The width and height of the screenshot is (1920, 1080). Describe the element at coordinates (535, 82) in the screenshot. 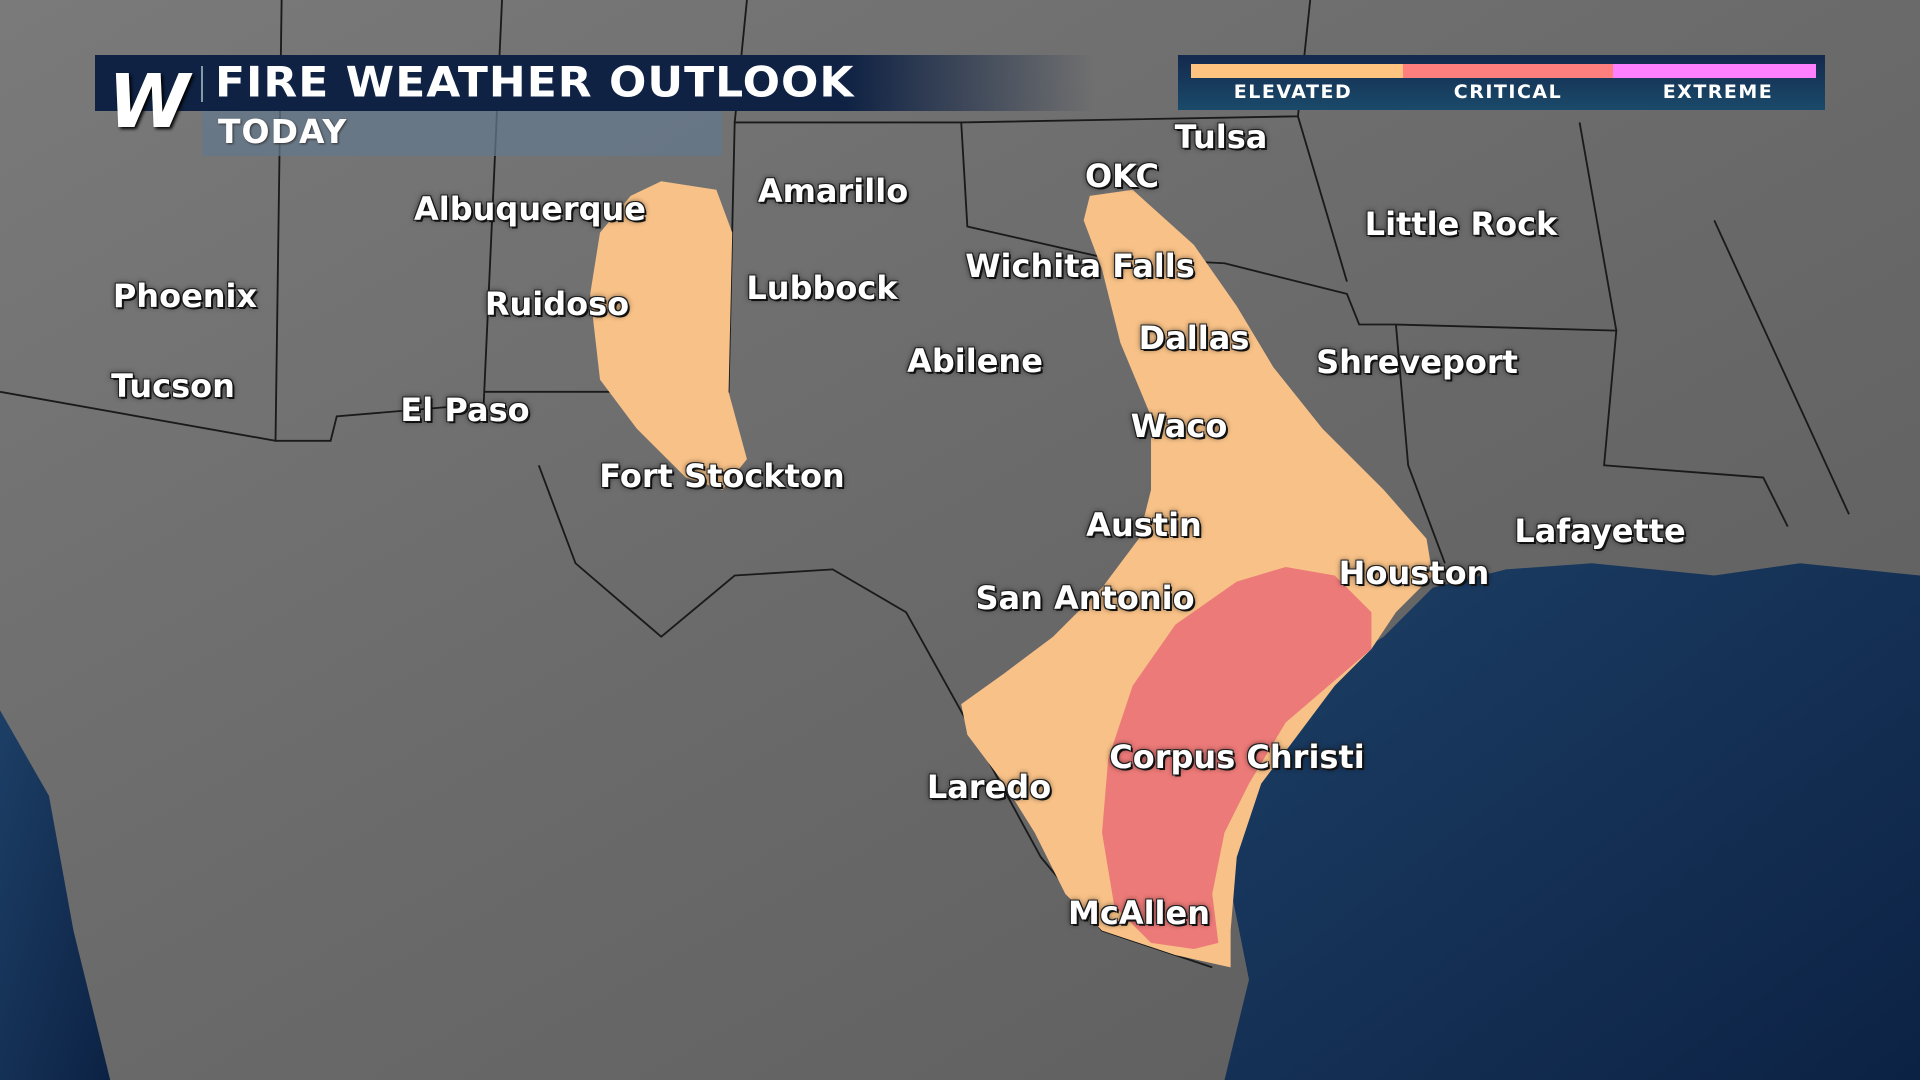

I see `page-title: FIRE WEATHER OUTLOOK` at that location.